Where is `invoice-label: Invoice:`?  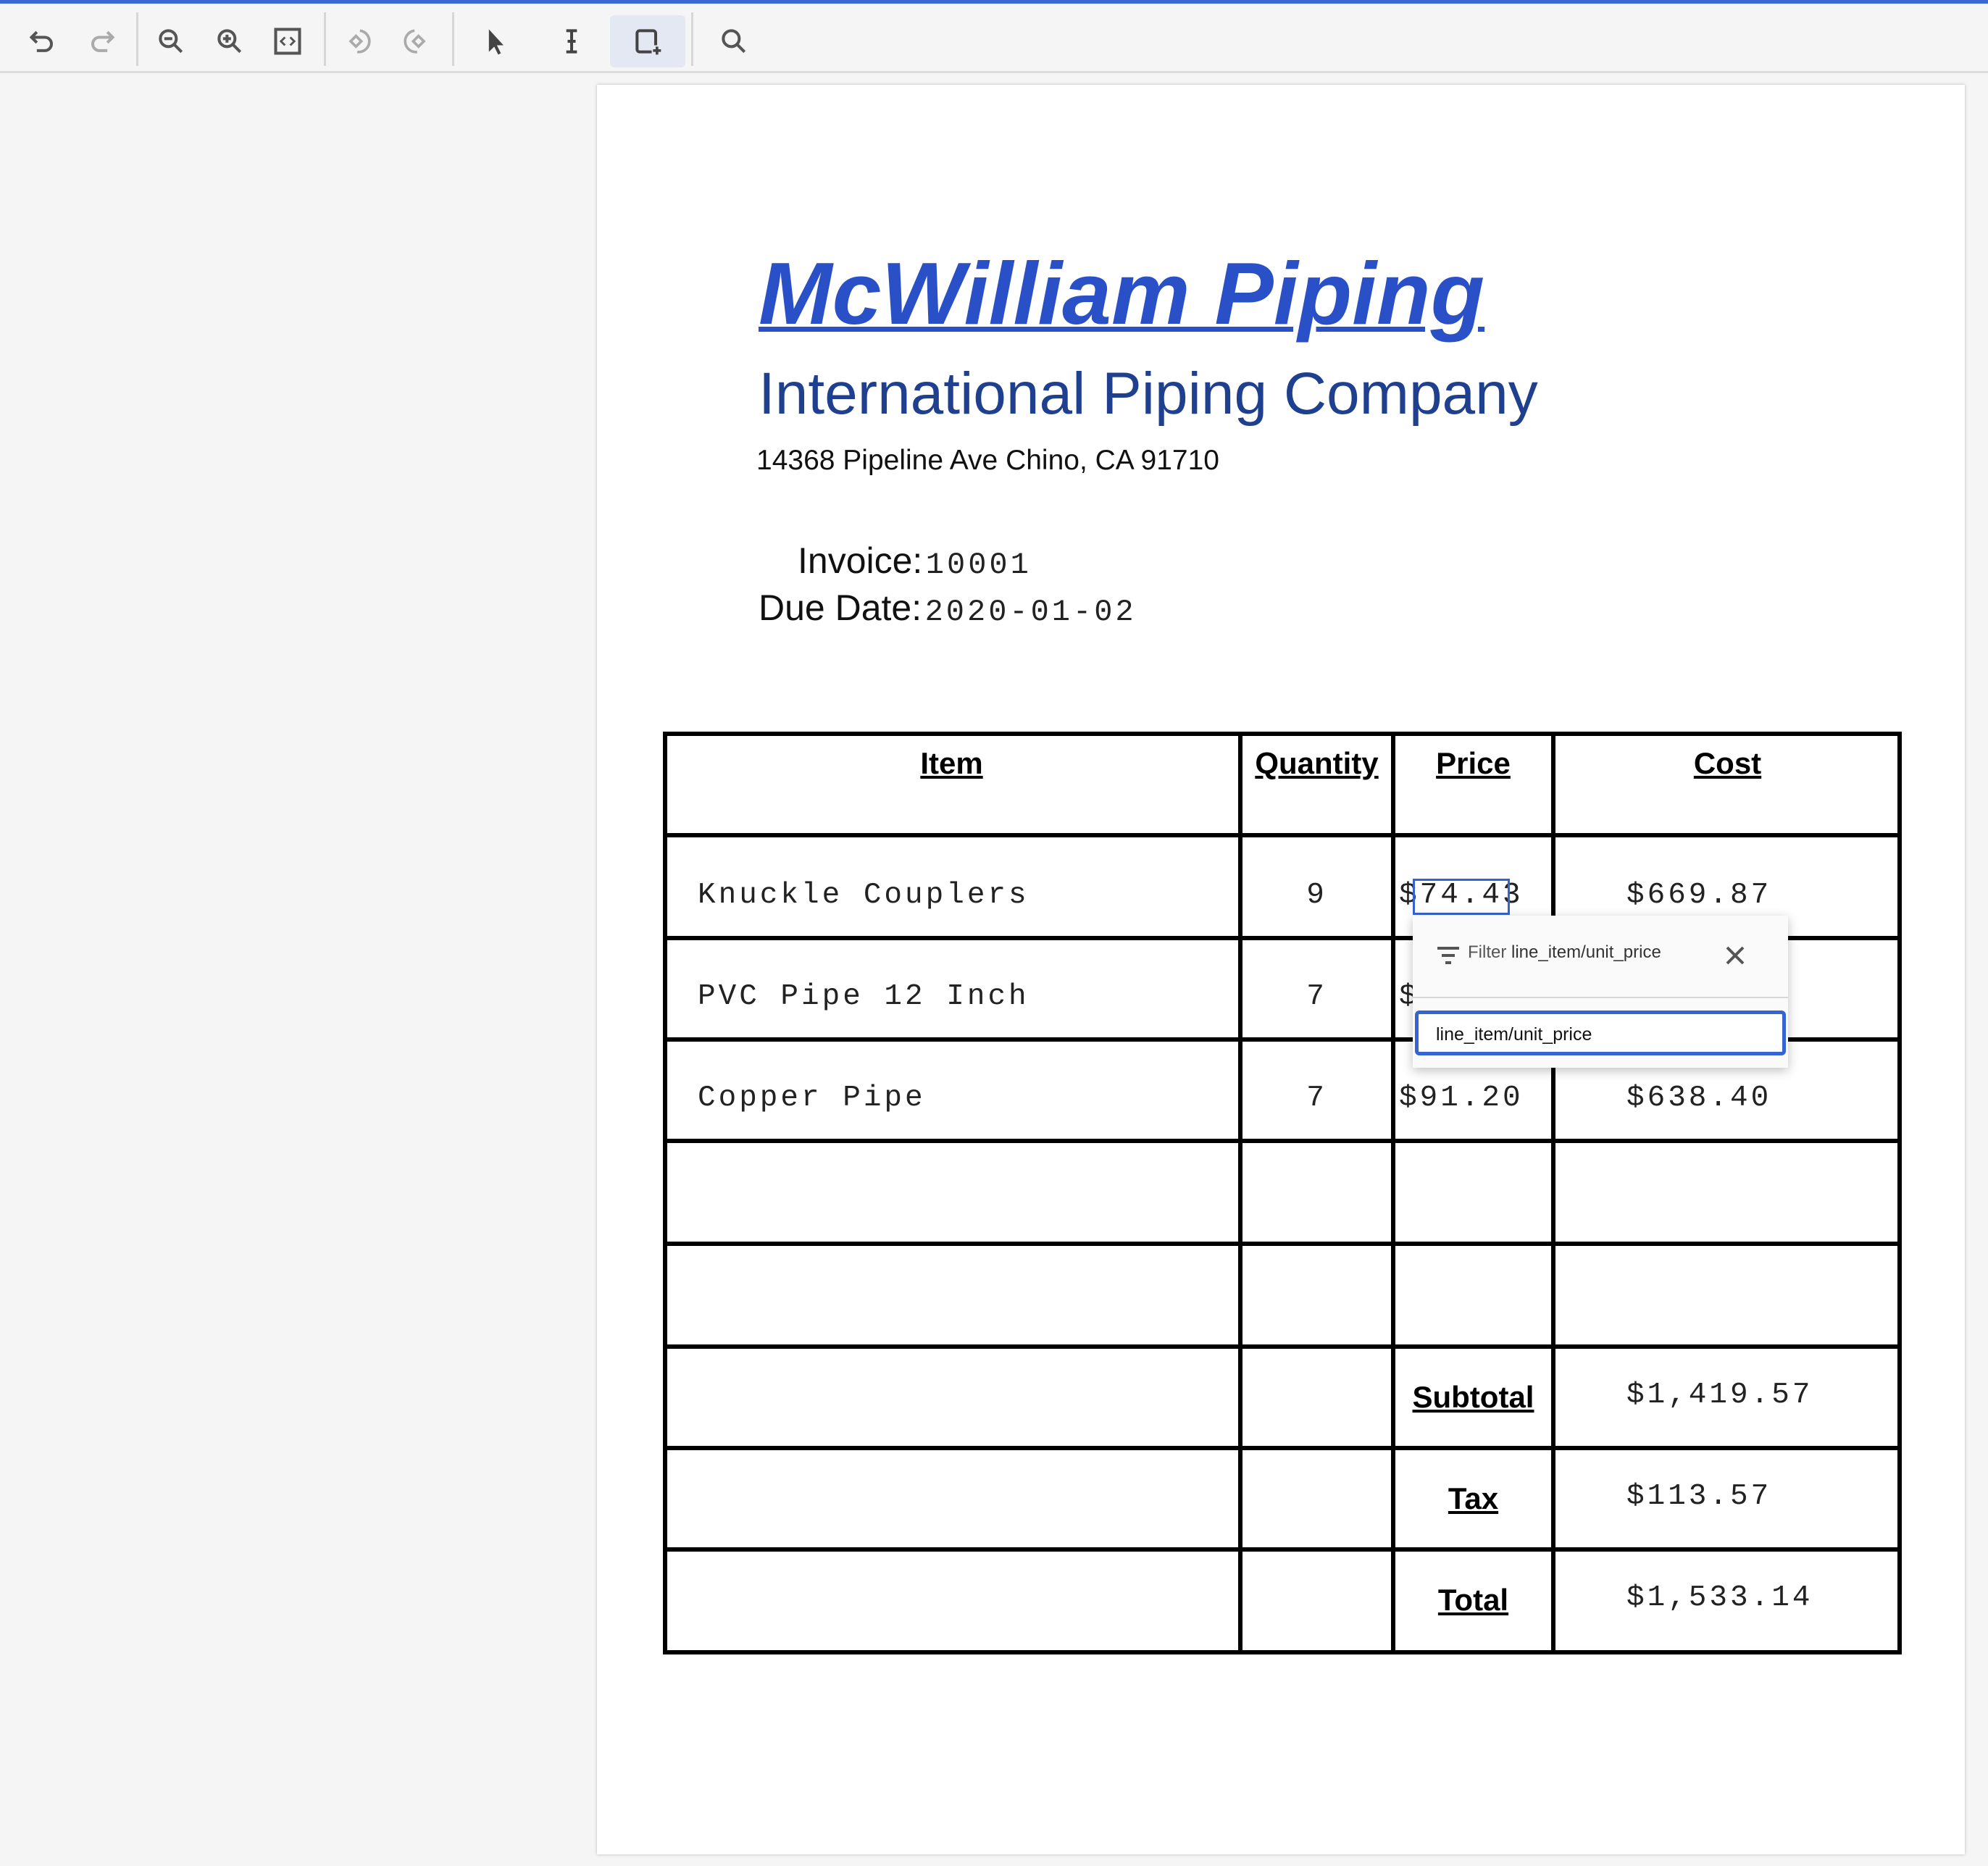
invoice-label: Invoice: is located at coordinates (861, 560).